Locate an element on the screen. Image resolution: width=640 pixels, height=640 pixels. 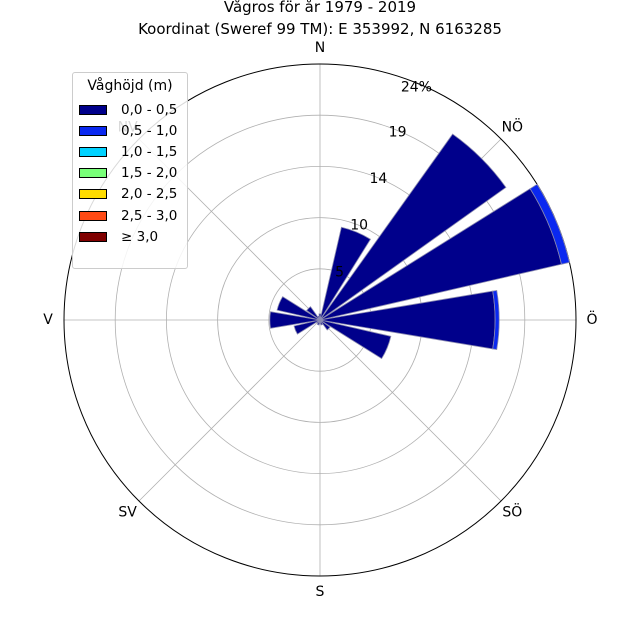
legend-label: 0,0 - 0,5 is located at coordinates (149, 109).